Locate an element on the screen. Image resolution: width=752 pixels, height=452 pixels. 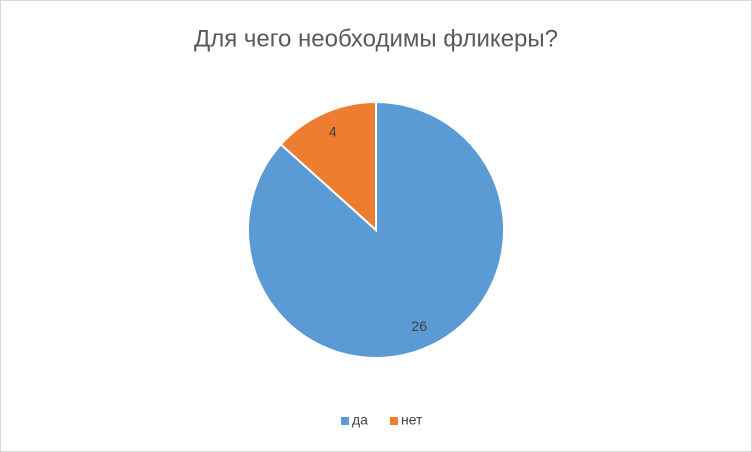
data-label: 4 is located at coordinates (333, 132).